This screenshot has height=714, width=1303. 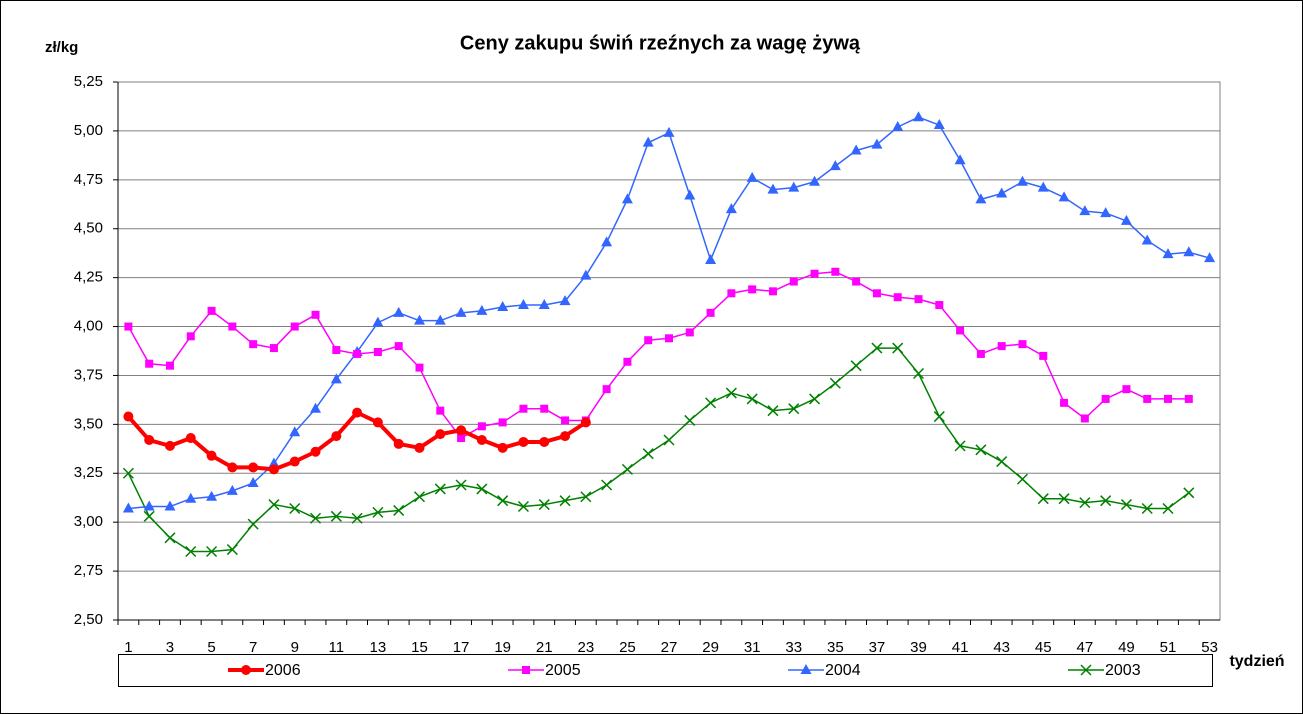 What do you see at coordinates (88, 472) in the screenshot?
I see `y-tick-label: 3,25` at bounding box center [88, 472].